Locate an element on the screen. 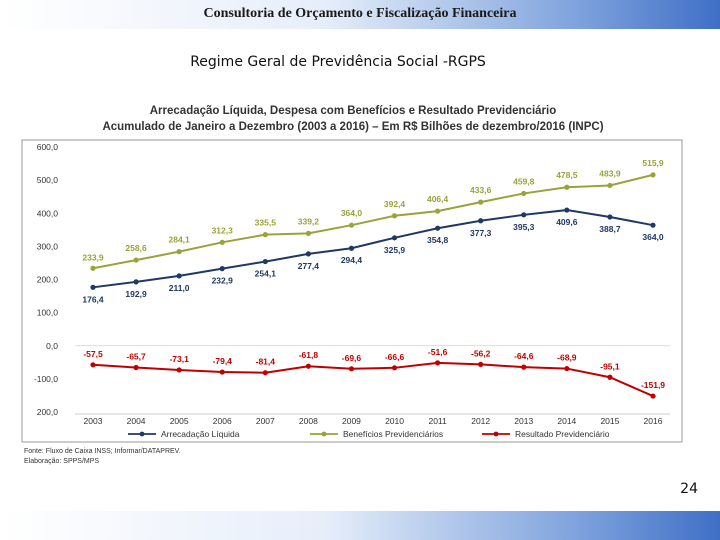 This screenshot has height=540, width=720. data-label: 233,9 is located at coordinates (93, 257).